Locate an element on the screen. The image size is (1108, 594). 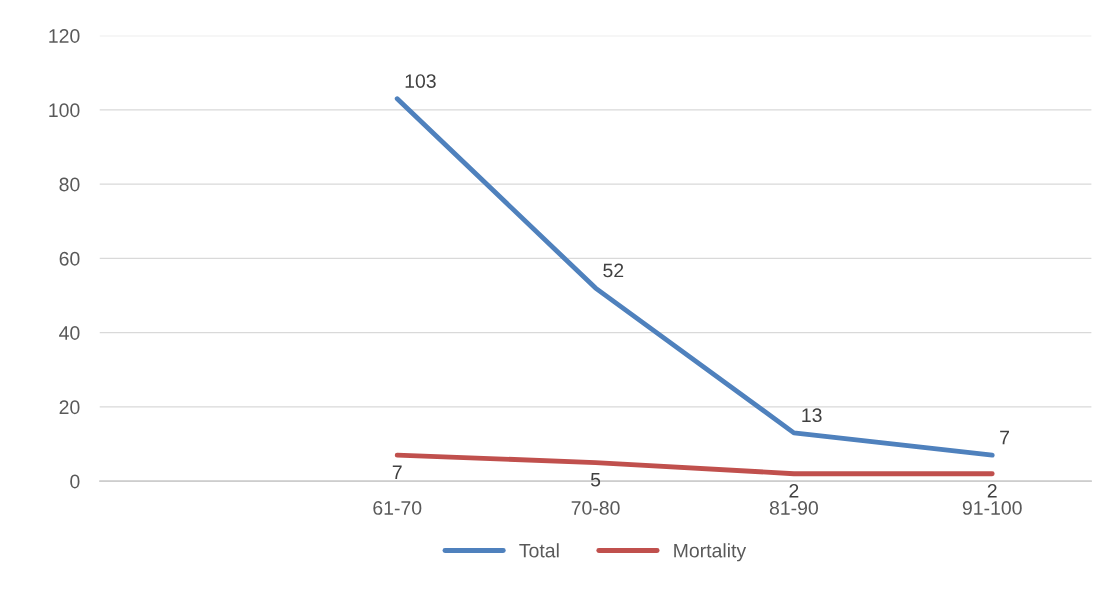
y-tick-label: 60 is located at coordinates (69, 258).